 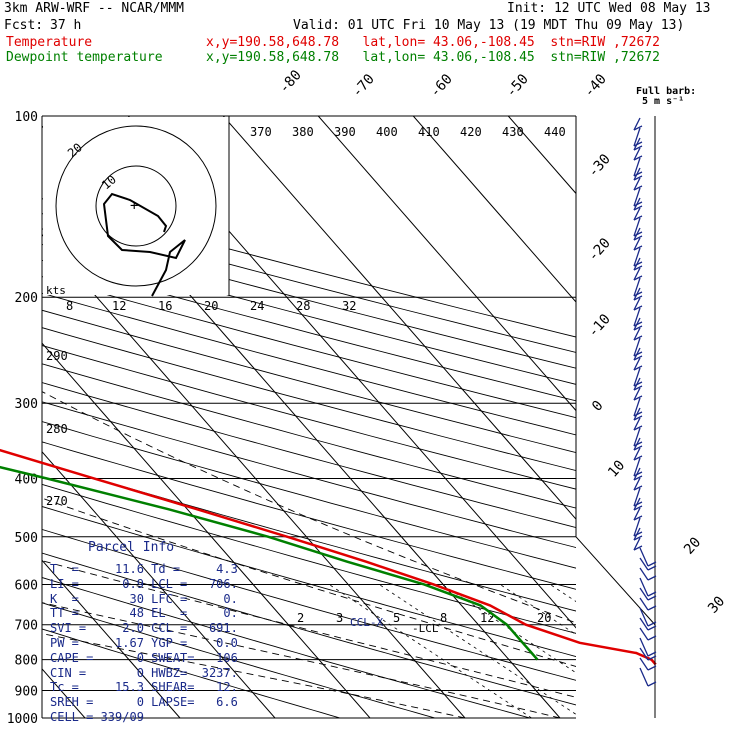 I want to click on hodograph-speed-label: 28, so click(x=303, y=306).